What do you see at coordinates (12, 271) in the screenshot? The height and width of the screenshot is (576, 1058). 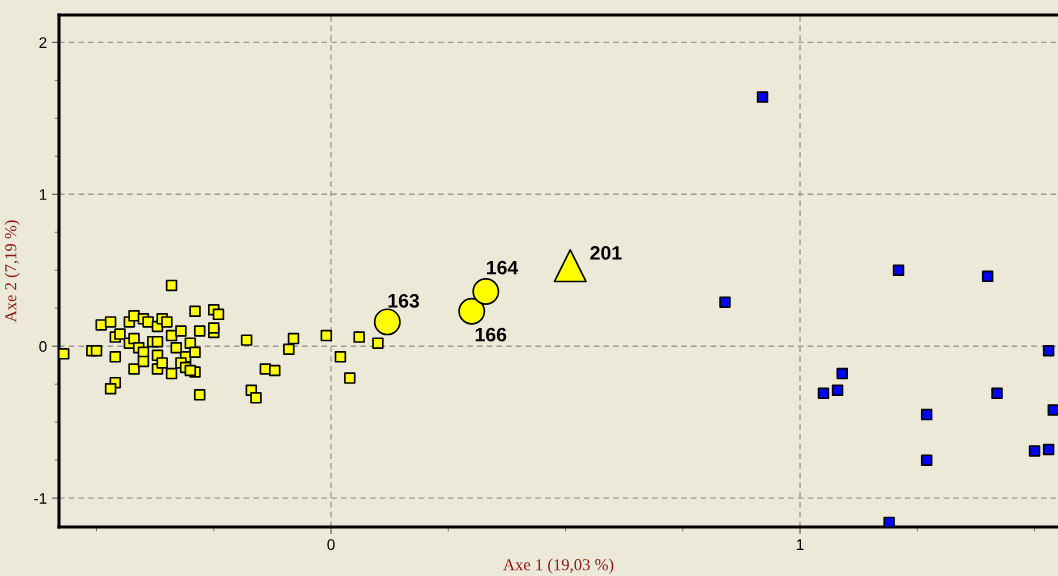 I see `y-axis-title: Axe 2 (7,19 %)` at bounding box center [12, 271].